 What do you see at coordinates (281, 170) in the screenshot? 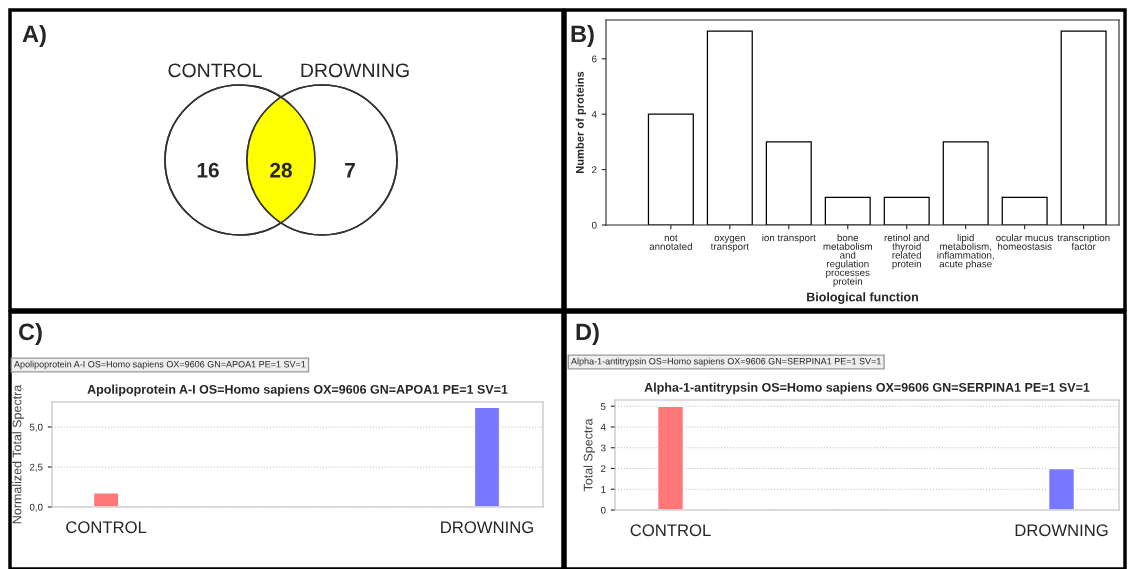
I see `data-label: 28` at bounding box center [281, 170].